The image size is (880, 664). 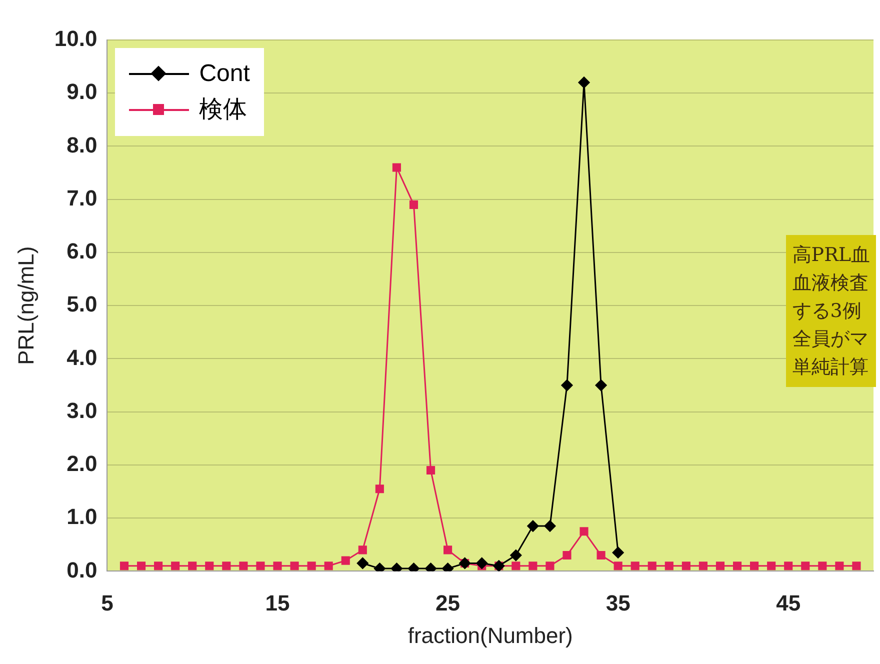 I want to click on x-tick-label: 25, so click(x=448, y=603).